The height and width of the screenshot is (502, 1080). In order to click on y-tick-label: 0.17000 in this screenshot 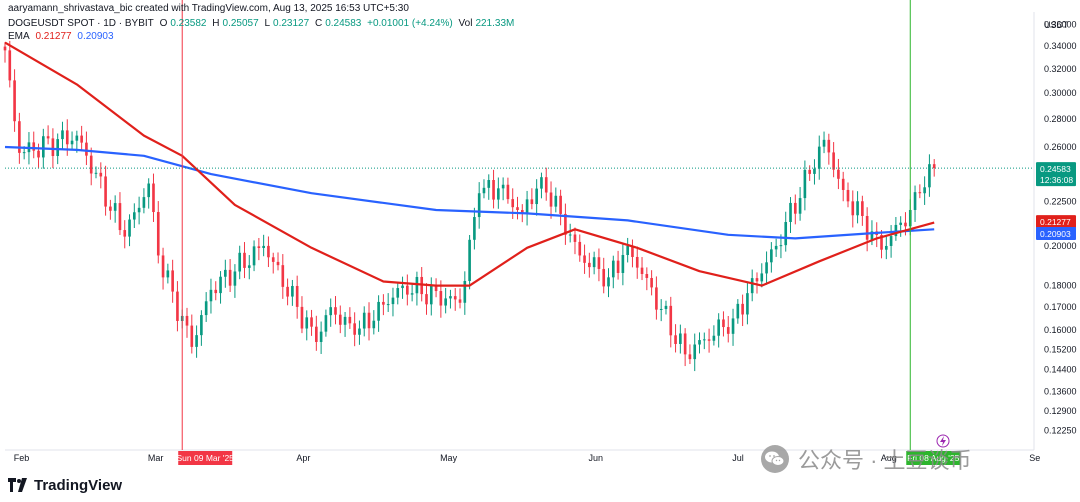, I will do `click(1060, 307)`.